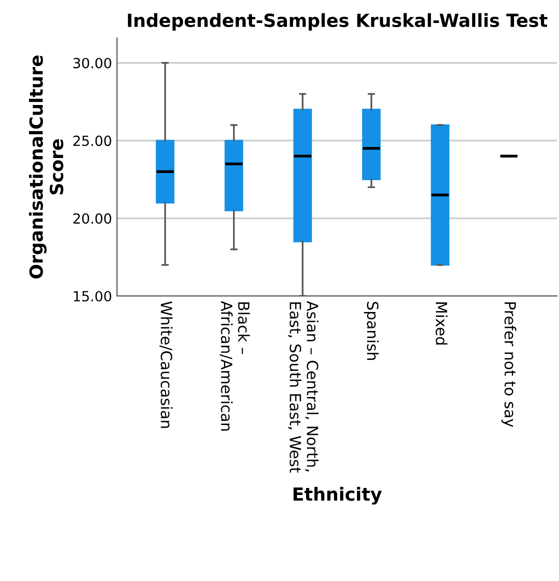 This screenshot has width=559, height=581. I want to click on y-tick-label: 30.00, so click(92, 63).